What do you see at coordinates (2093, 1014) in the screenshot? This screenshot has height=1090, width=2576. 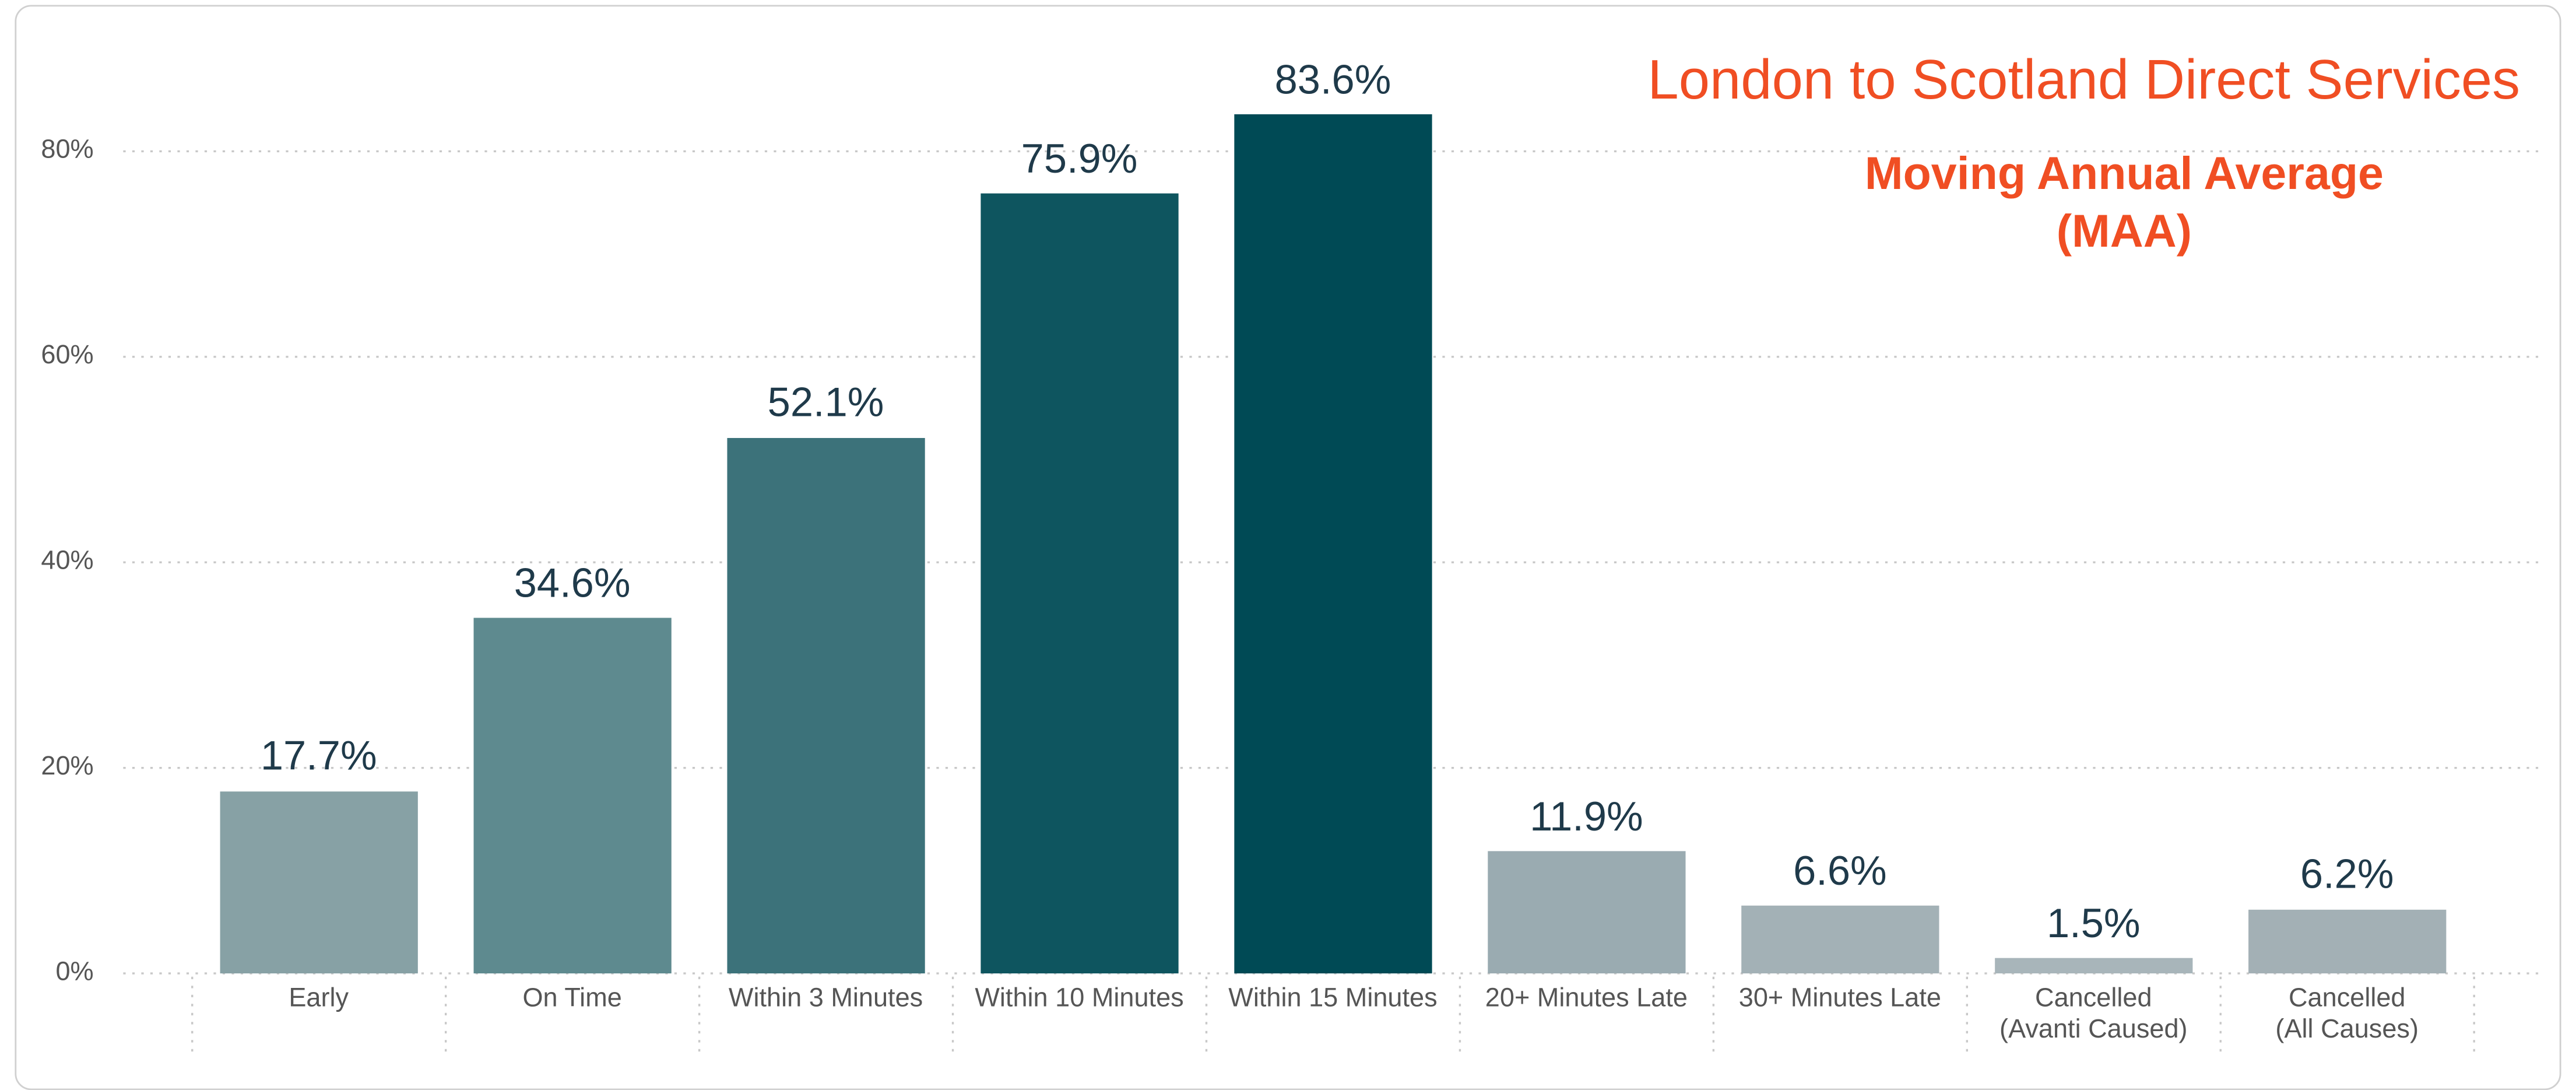 I see `x-tick-label: Cancelled (Avanti Caused)` at bounding box center [2093, 1014].